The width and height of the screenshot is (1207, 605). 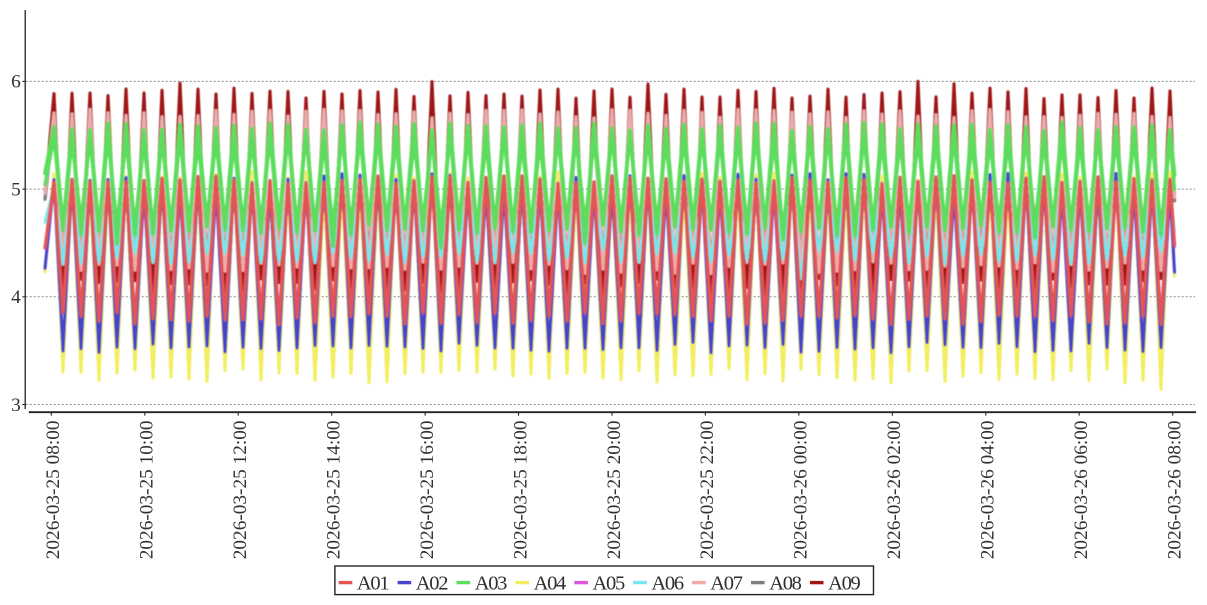 What do you see at coordinates (432, 583) in the screenshot?
I see `svg-text: A02` at bounding box center [432, 583].